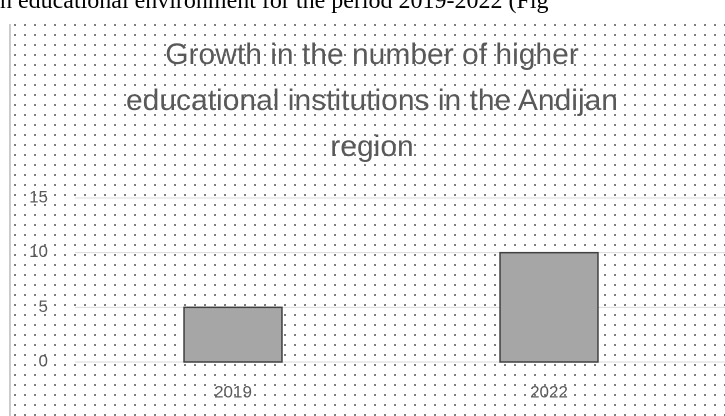 The height and width of the screenshot is (416, 725). I want to click on y-tick-label: 15, so click(38, 196).